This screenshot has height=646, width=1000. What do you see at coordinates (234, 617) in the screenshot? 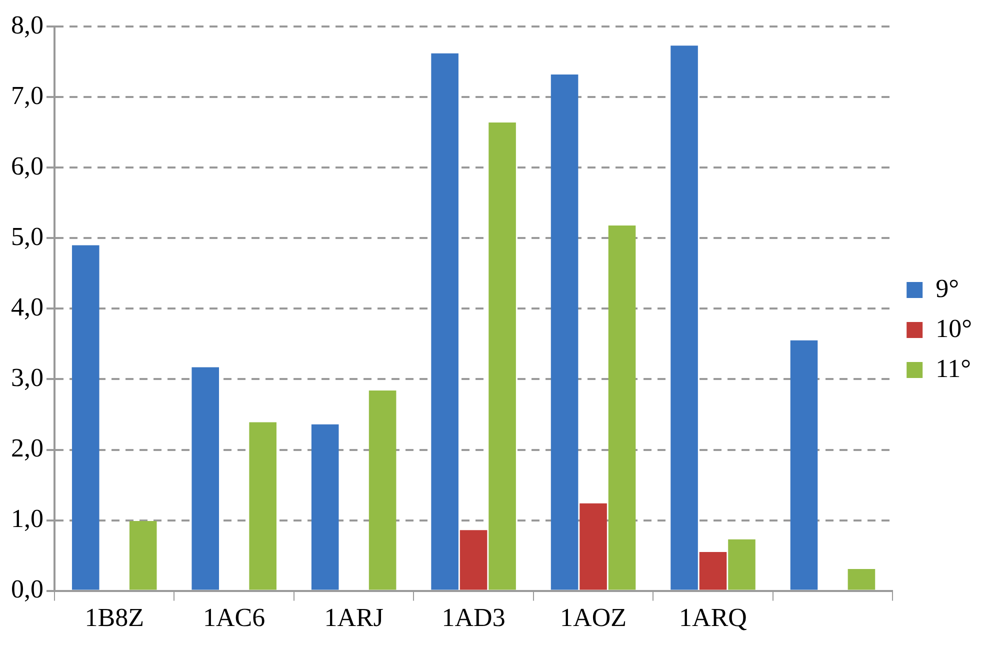
I see `x-tick-label: 1AC6` at bounding box center [234, 617].